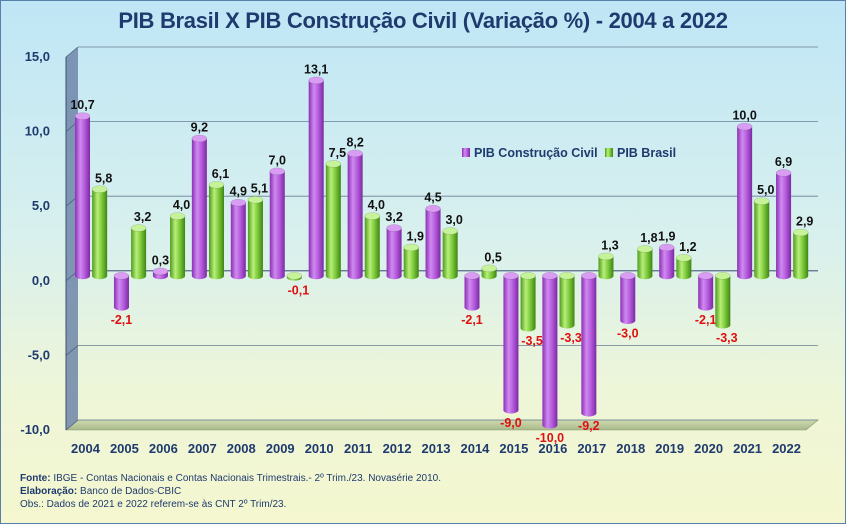 Image resolution: width=846 pixels, height=524 pixels. What do you see at coordinates (319, 448) in the screenshot?
I see `x-tick-label: 2010` at bounding box center [319, 448].